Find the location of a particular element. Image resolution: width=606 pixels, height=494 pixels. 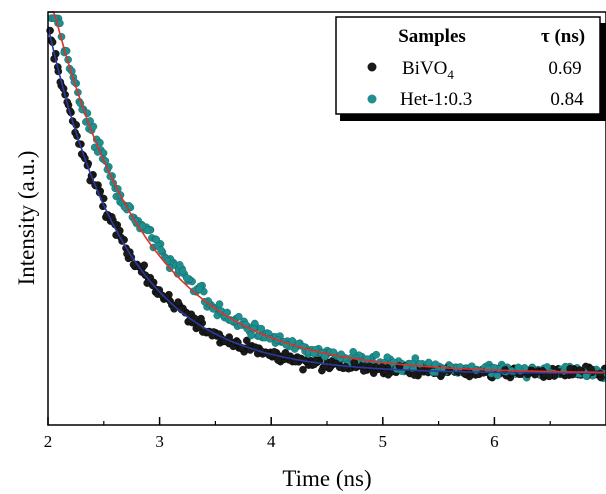

x-axis-title: Time (ns) is located at coordinates (326, 478).